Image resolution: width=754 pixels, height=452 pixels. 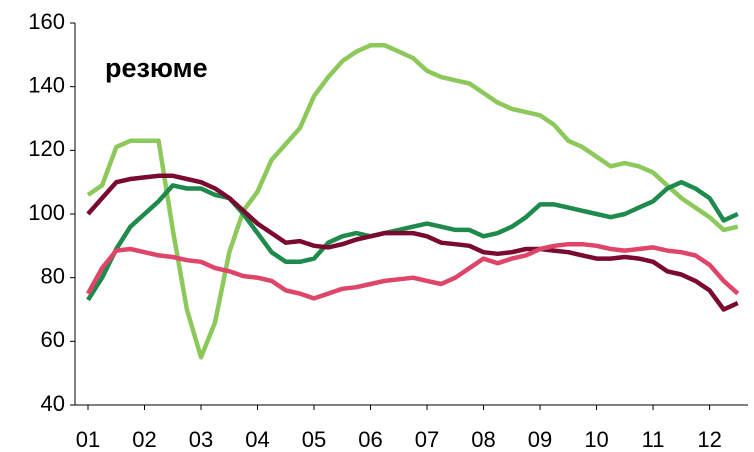 What do you see at coordinates (314, 439) in the screenshot?
I see `x-tick-label: 05` at bounding box center [314, 439].